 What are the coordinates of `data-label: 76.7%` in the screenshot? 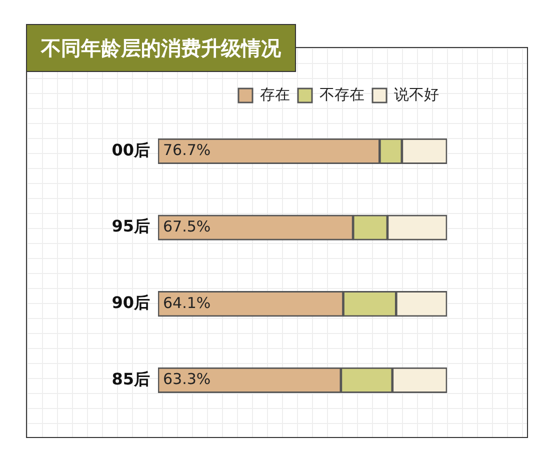 It's located at (187, 150).